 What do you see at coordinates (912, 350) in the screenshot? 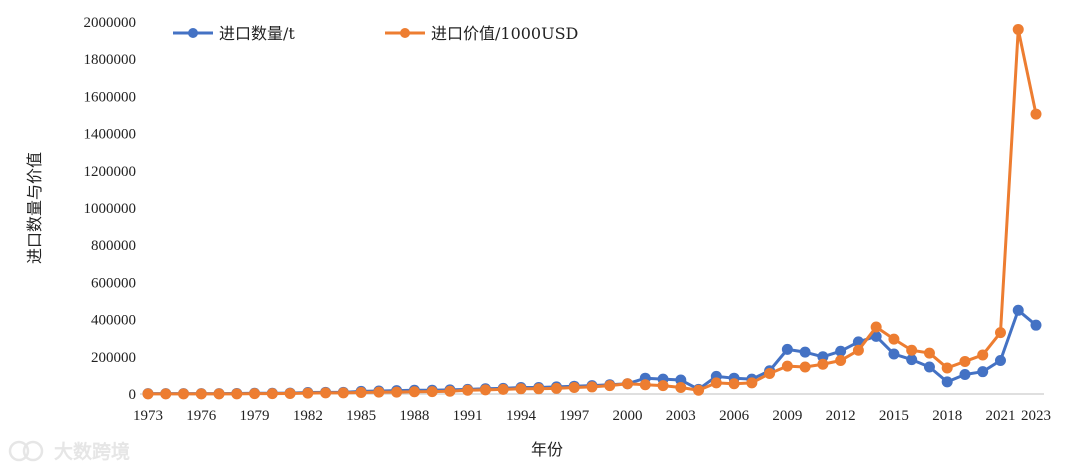
I see `series-1-point-2016` at bounding box center [912, 350].